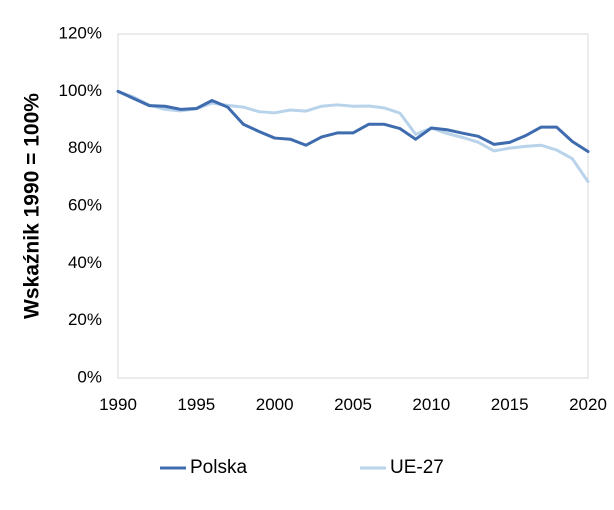 This screenshot has height=510, width=614. I want to click on y-axis-label: Wskaźnik 1990 = 100%, so click(32, 206).